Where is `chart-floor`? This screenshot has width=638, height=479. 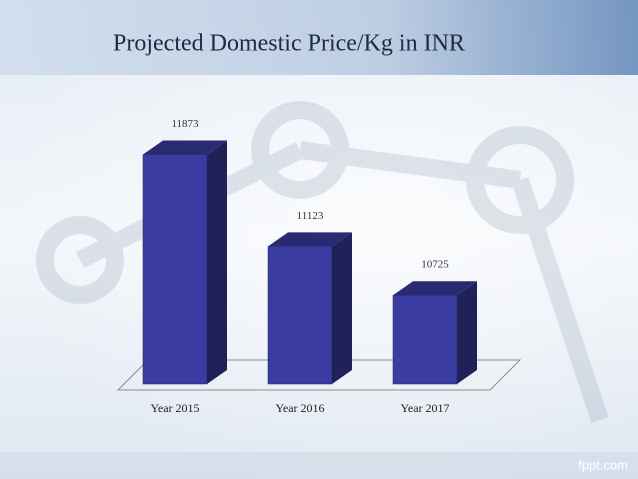 chart-floor is located at coordinates (319, 375).